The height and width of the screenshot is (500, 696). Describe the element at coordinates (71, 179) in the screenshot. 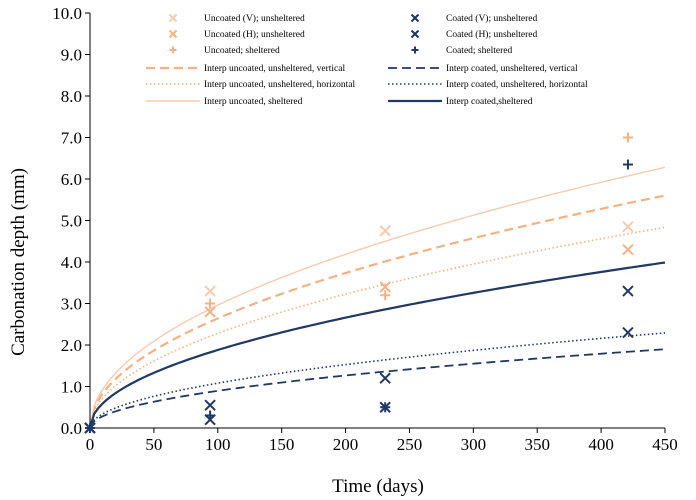

I see `y-tick-label: 6.0` at that location.